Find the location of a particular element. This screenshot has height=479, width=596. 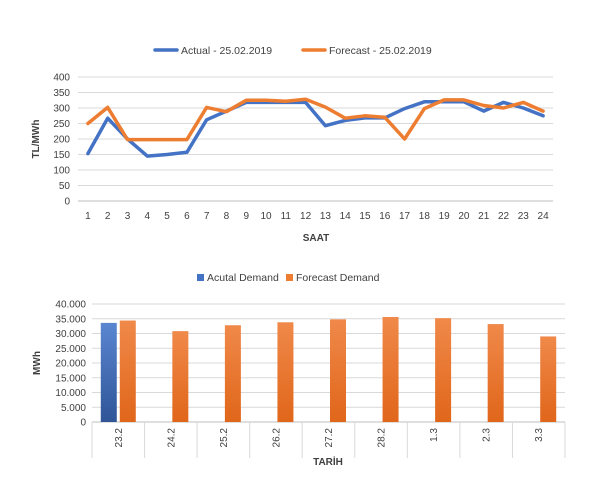

price-x-tick-label: 2 is located at coordinates (108, 216).